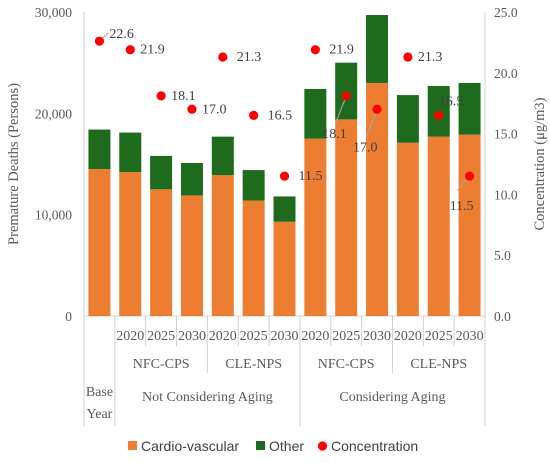 The image size is (550, 463). Describe the element at coordinates (322, 446) in the screenshot. I see `legend-concentration-swatch` at that location.